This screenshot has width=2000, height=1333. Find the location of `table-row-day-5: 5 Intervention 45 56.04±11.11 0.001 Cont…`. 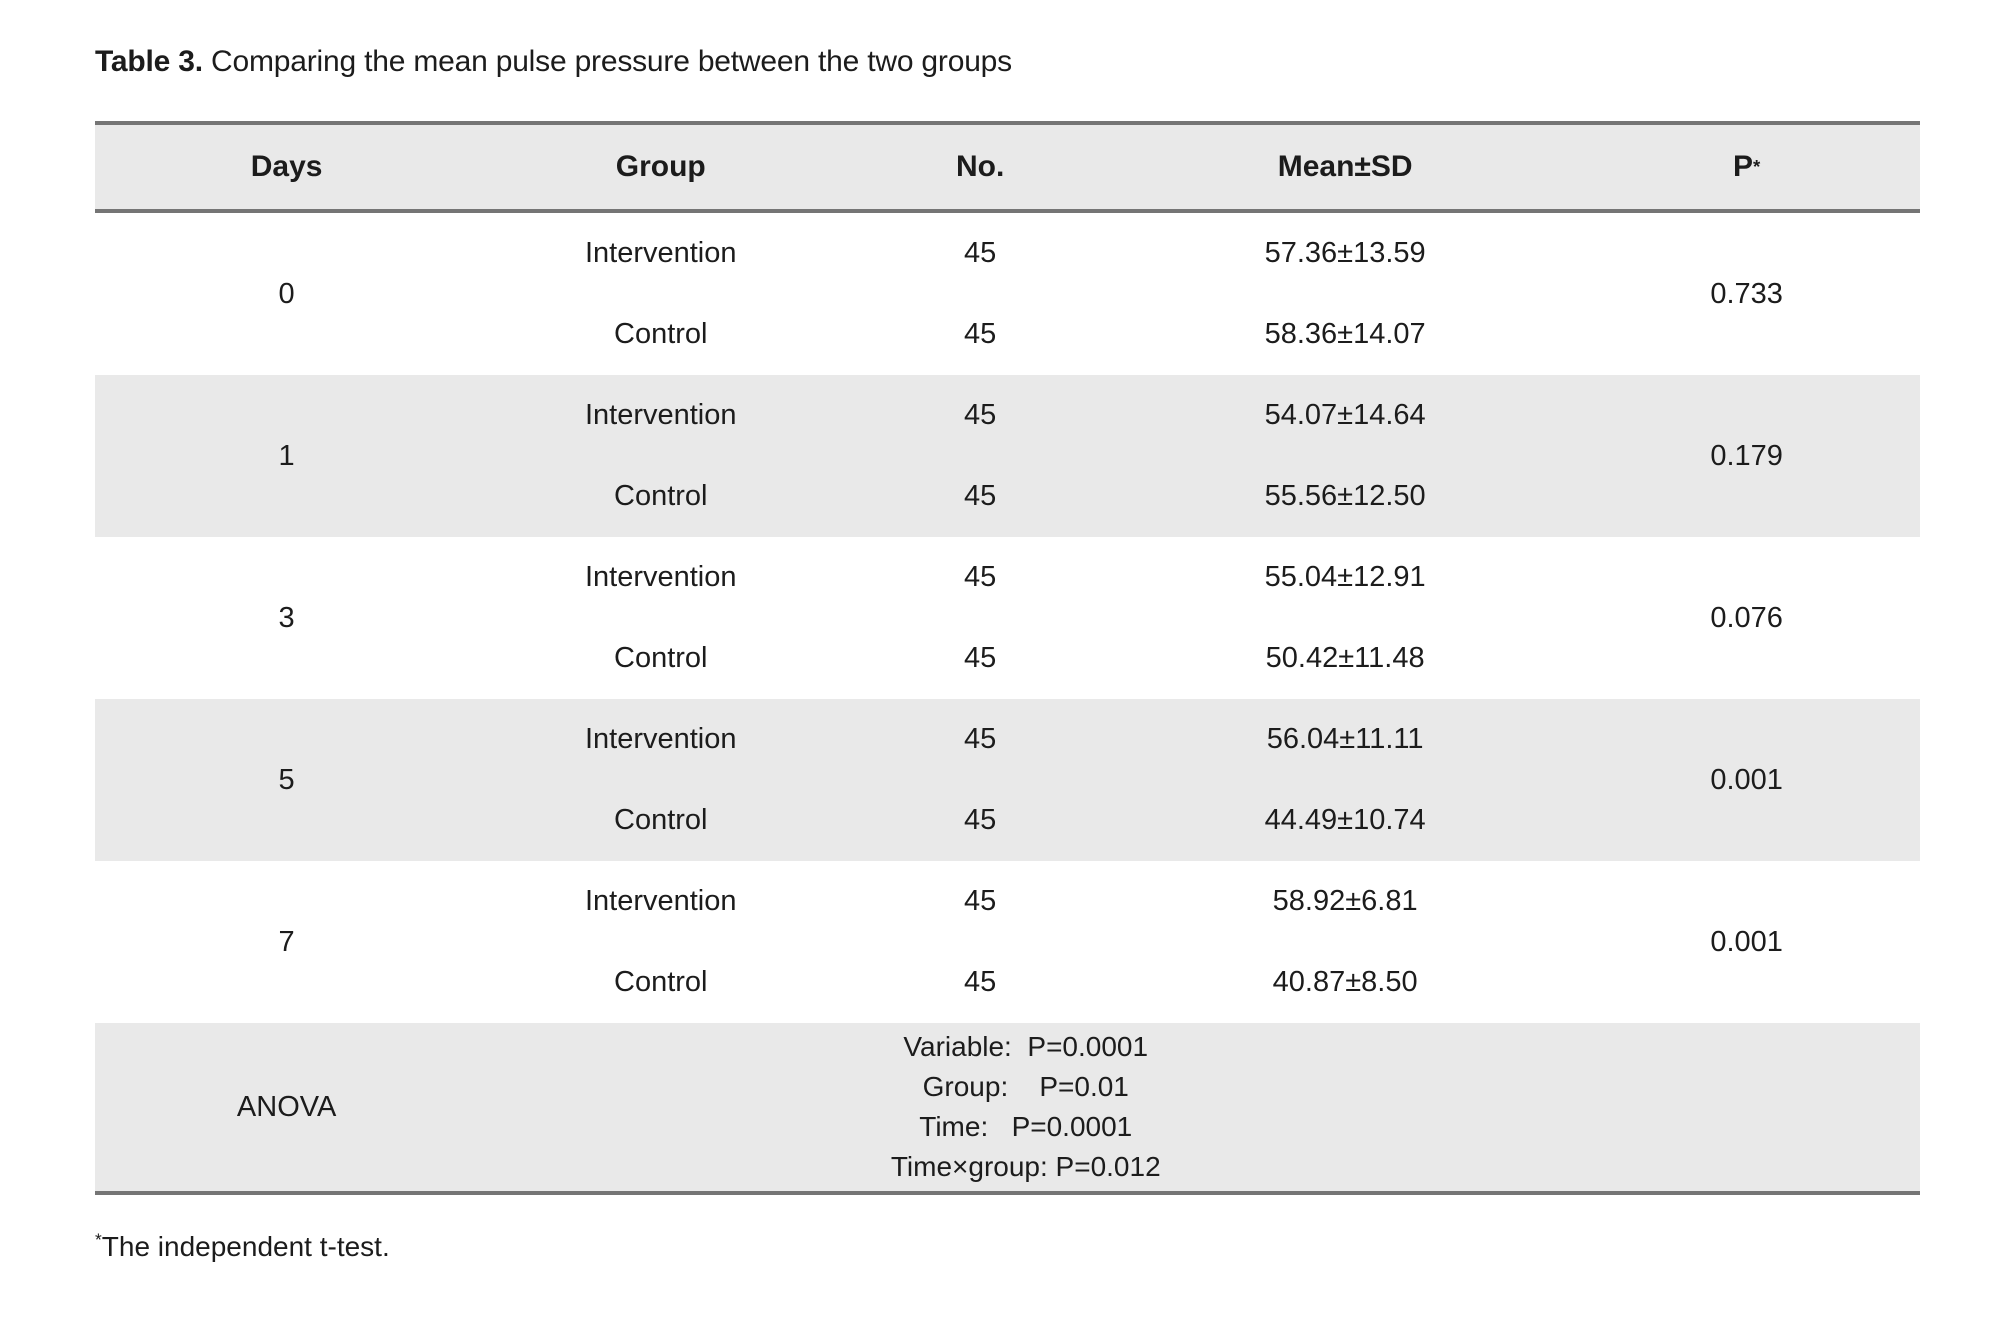

table-row-day-5: 5 Intervention 45 56.04±11.11 0.001 Cont… is located at coordinates (1007, 780).